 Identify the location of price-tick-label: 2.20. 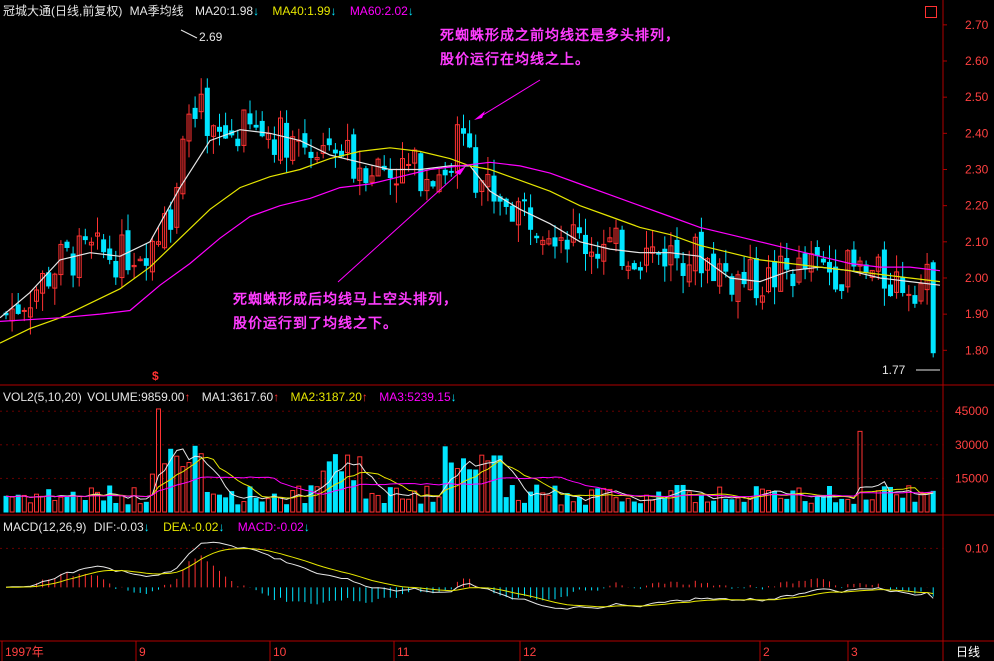
(977, 206).